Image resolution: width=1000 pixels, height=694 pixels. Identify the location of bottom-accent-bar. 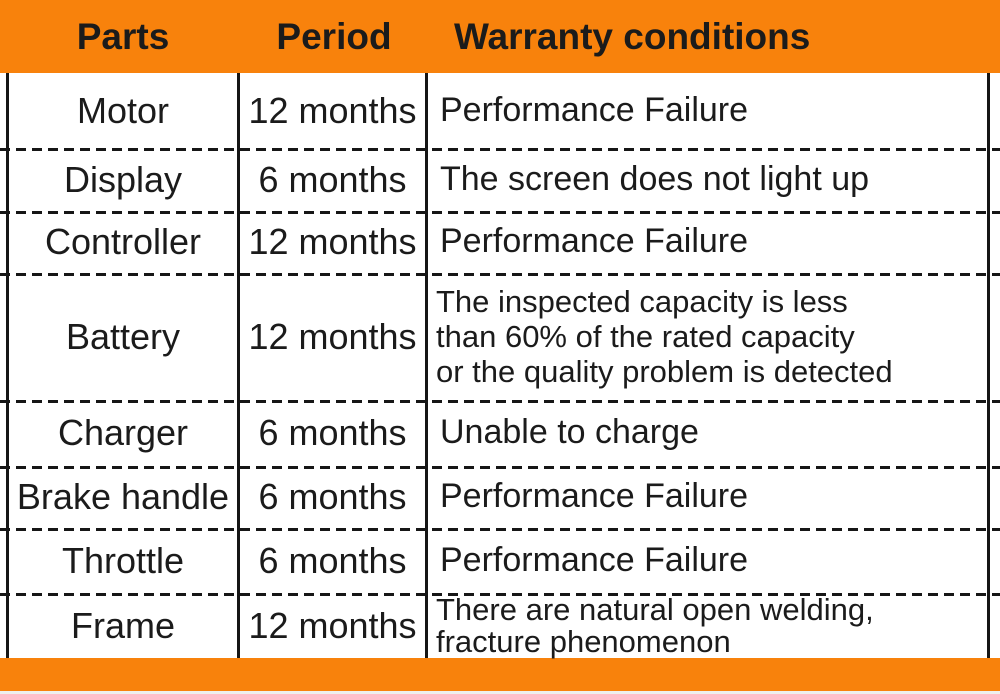
(500, 674).